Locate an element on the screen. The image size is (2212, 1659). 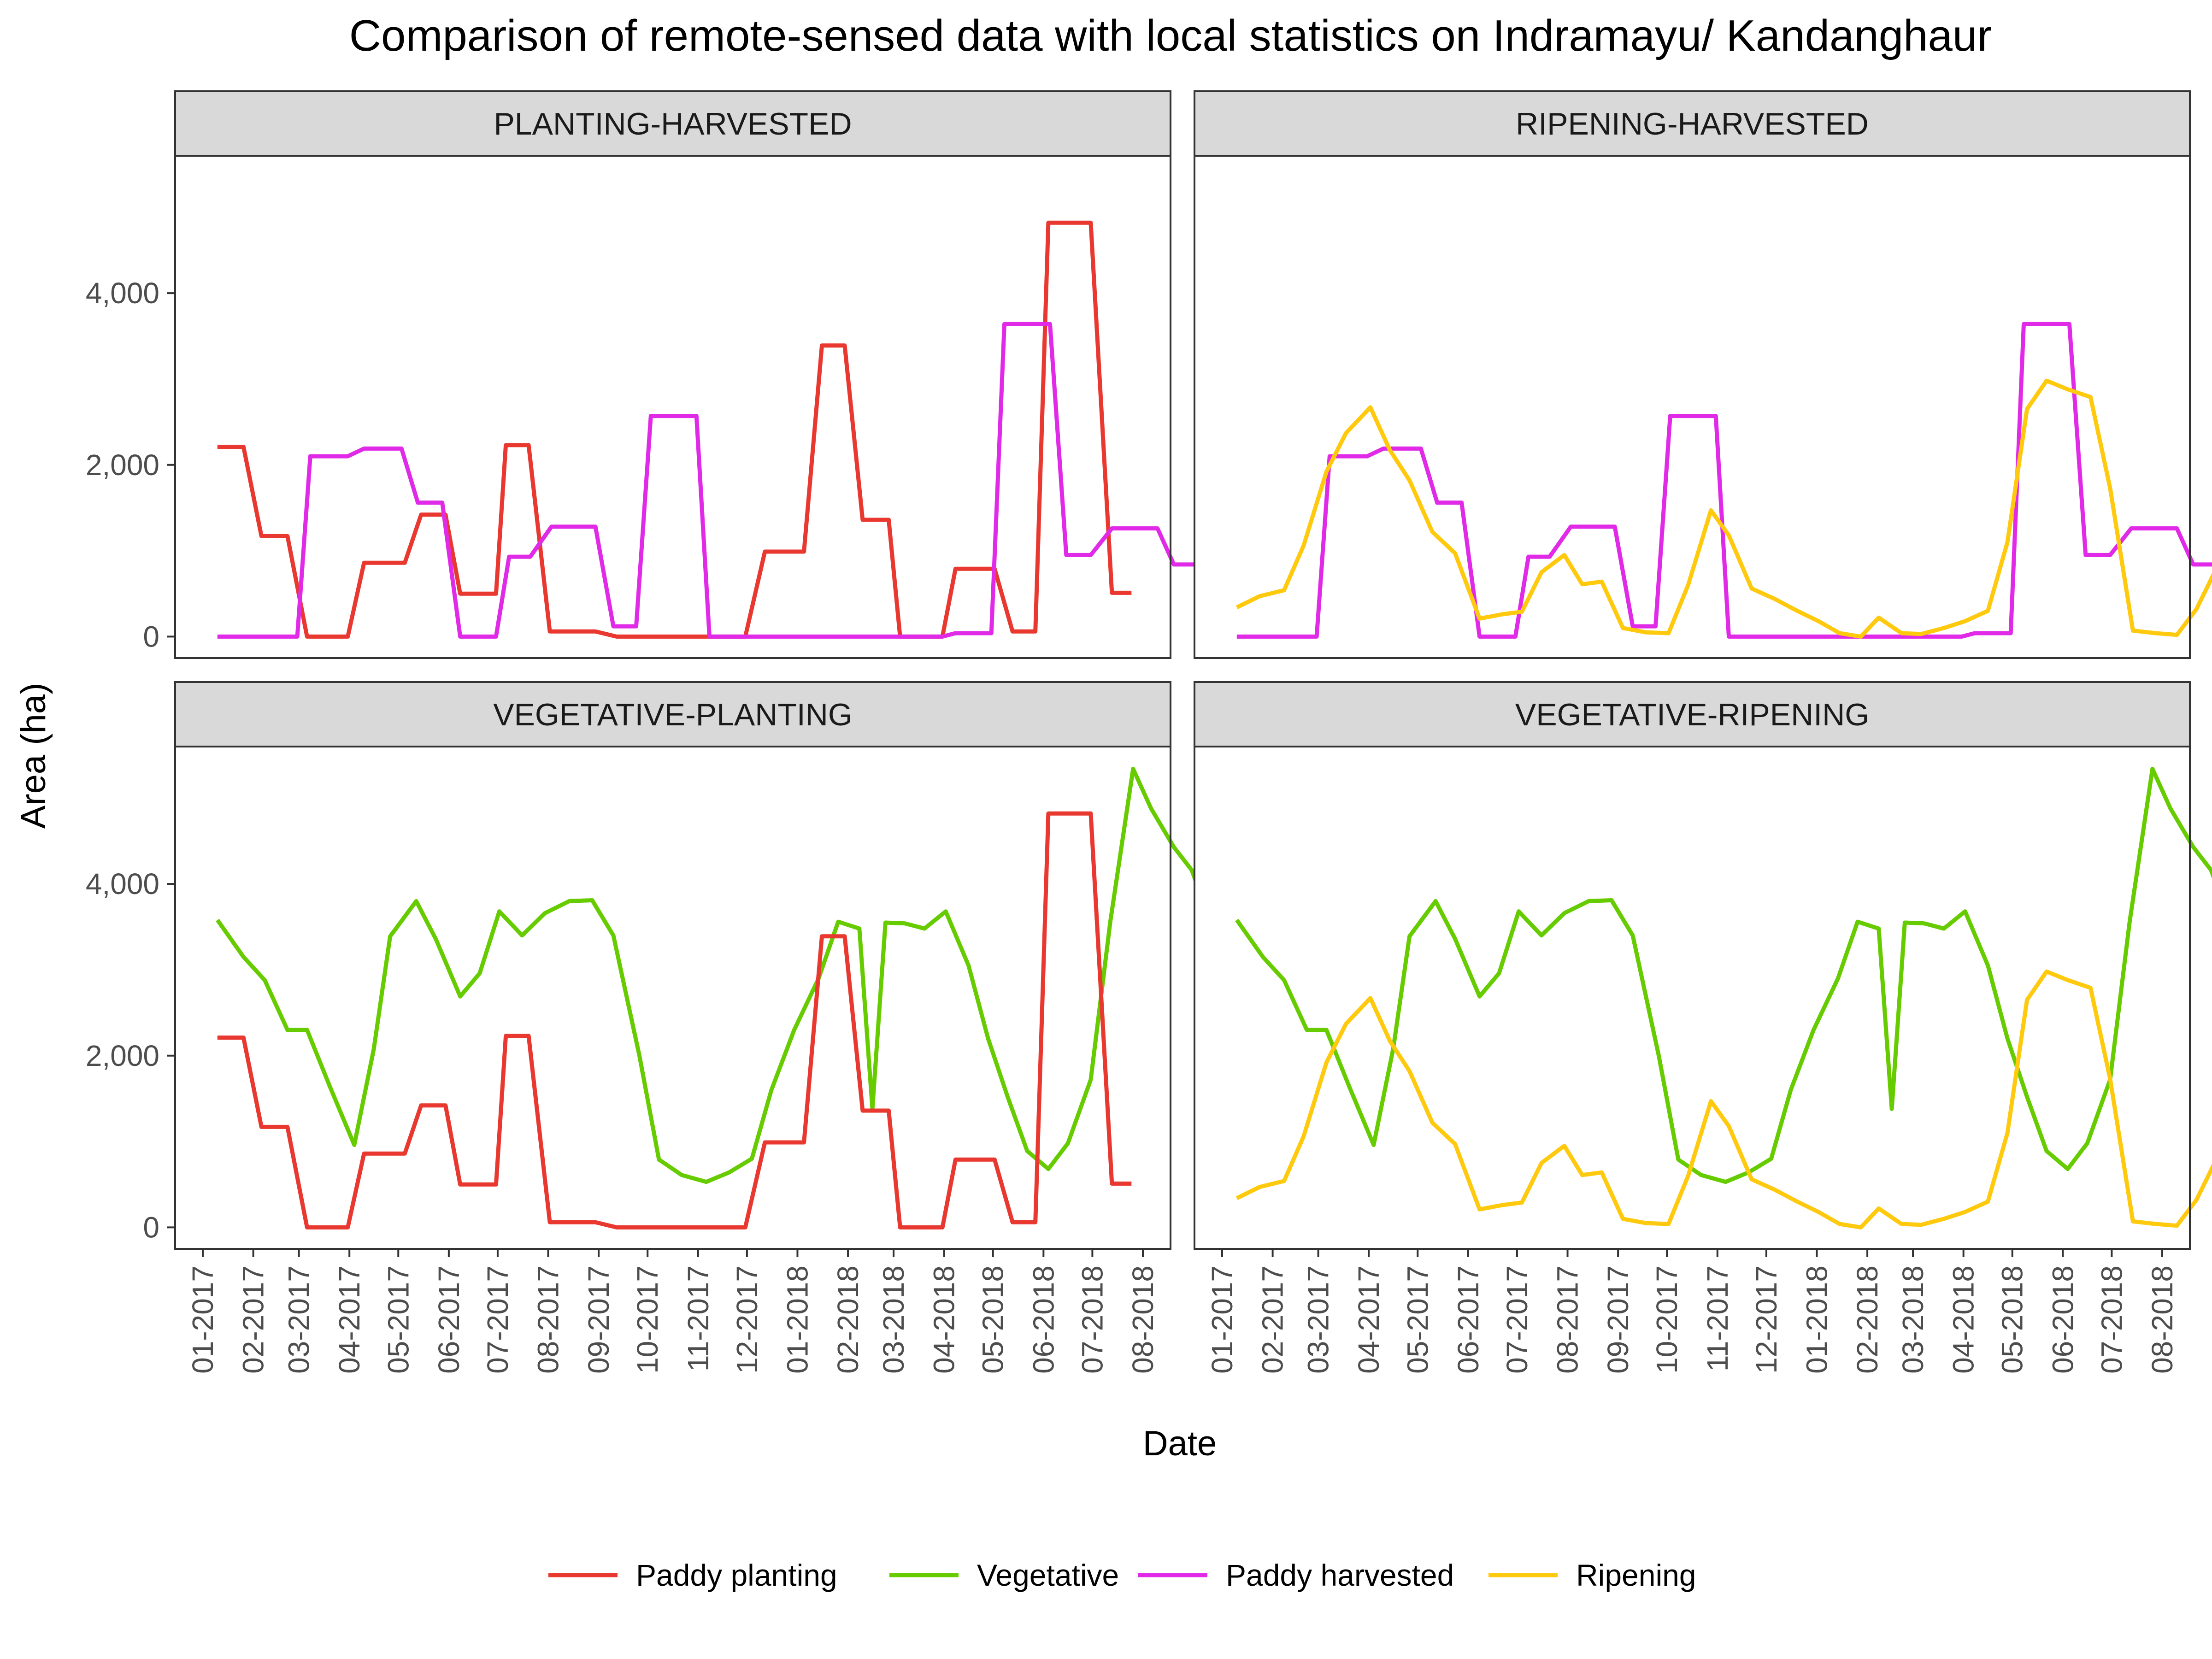
y-axis-label: Area (ha) is located at coordinates (33, 756).